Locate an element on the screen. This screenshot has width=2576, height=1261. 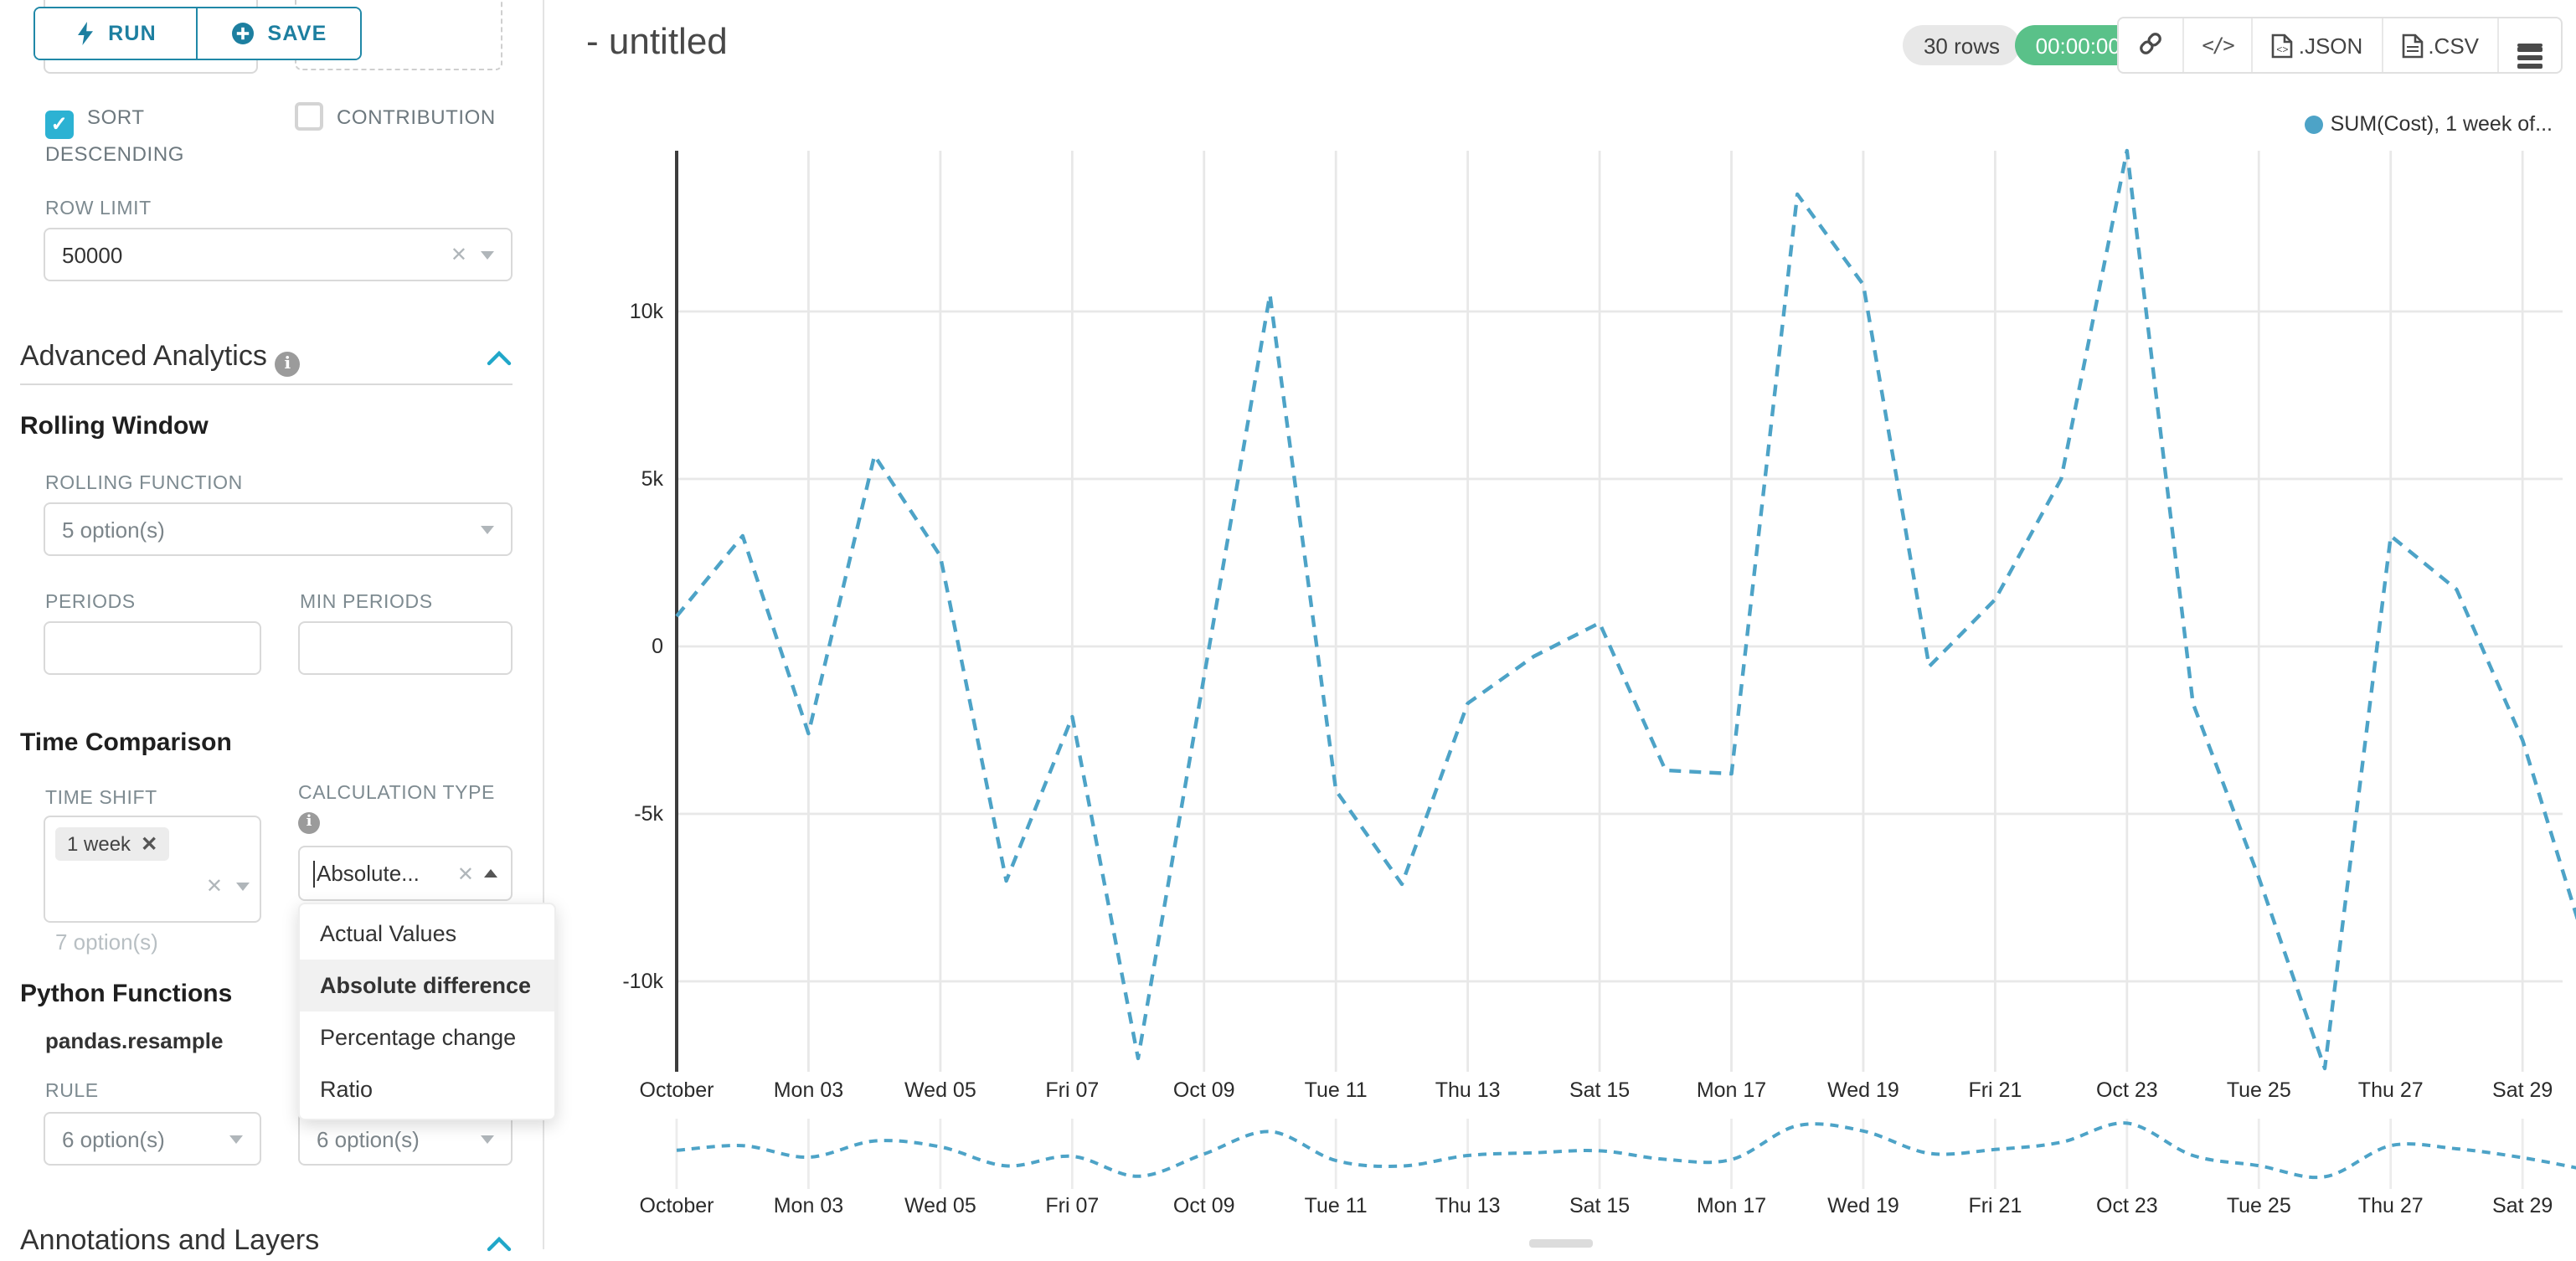
export-csv-button: .CSV is located at coordinates (2441, 45).